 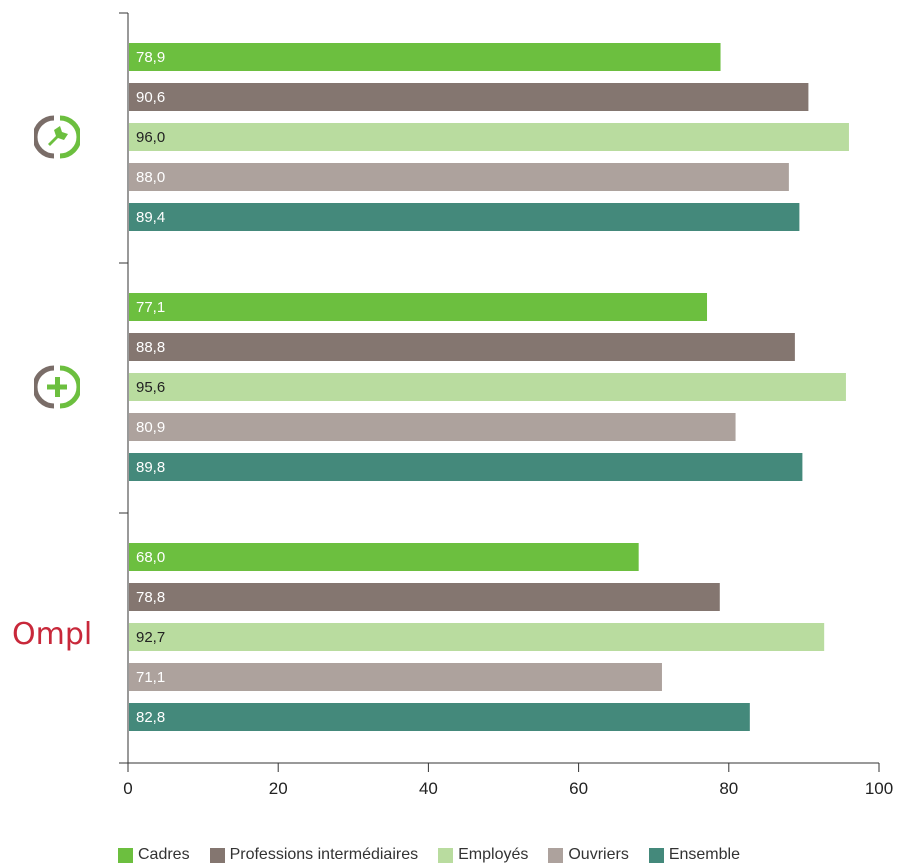 What do you see at coordinates (150, 387) in the screenshot?
I see `bar-value-label: 95,6` at bounding box center [150, 387].